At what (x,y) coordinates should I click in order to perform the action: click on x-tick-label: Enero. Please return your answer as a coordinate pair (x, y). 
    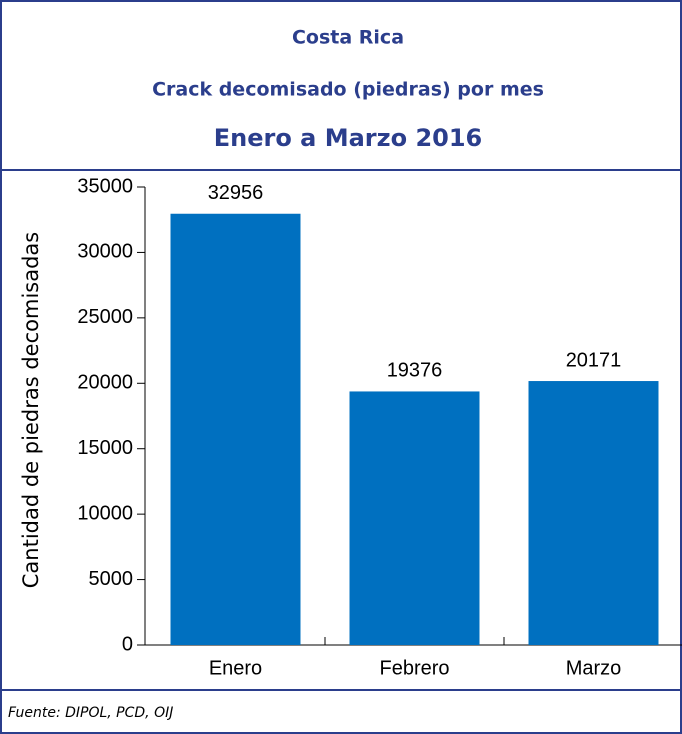
    Looking at the image, I should click on (235, 668).